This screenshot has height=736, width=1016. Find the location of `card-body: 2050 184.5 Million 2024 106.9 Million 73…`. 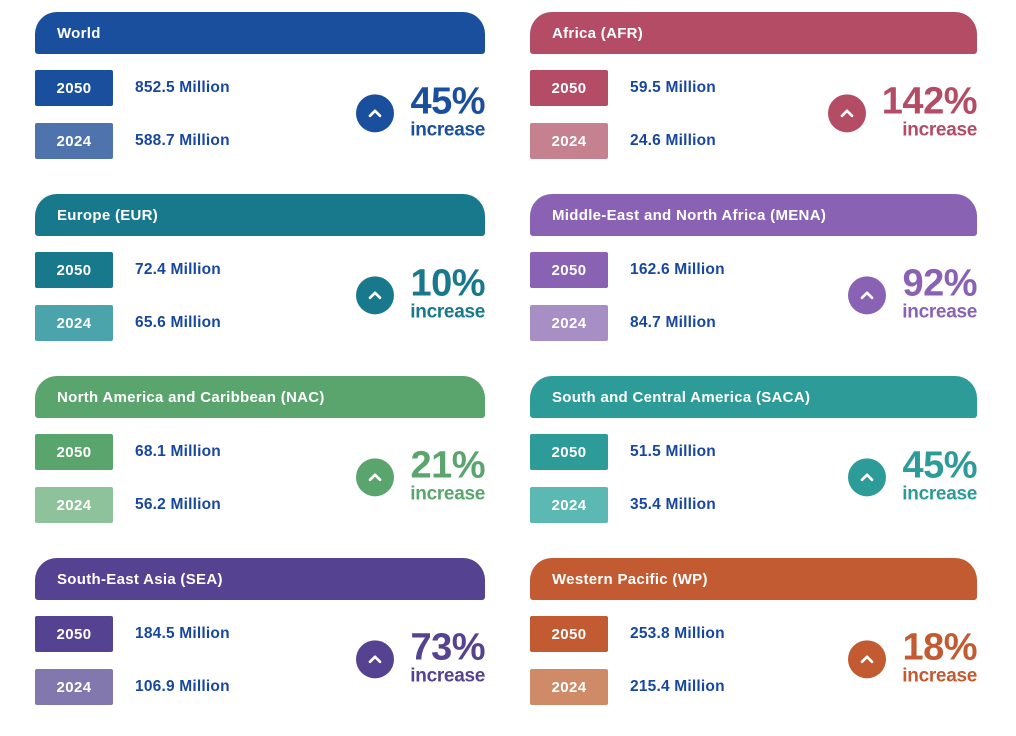

card-body: 2050 184.5 Million 2024 106.9 Million 73… is located at coordinates (260, 660).